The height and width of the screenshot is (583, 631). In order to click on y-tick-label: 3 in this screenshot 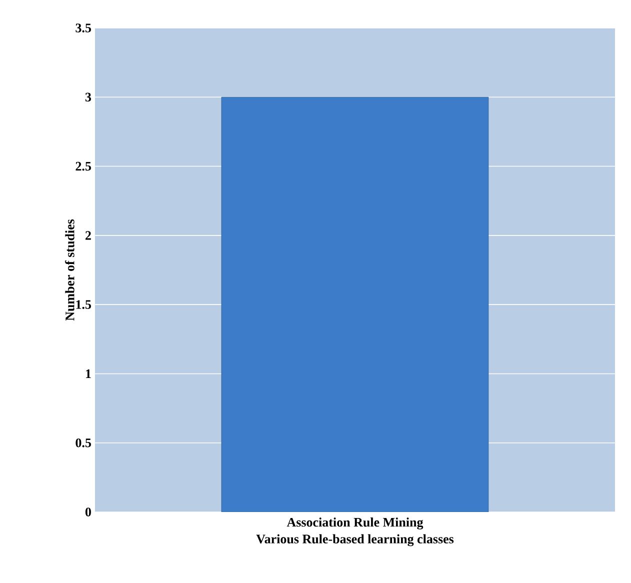, I will do `click(88, 97)`.